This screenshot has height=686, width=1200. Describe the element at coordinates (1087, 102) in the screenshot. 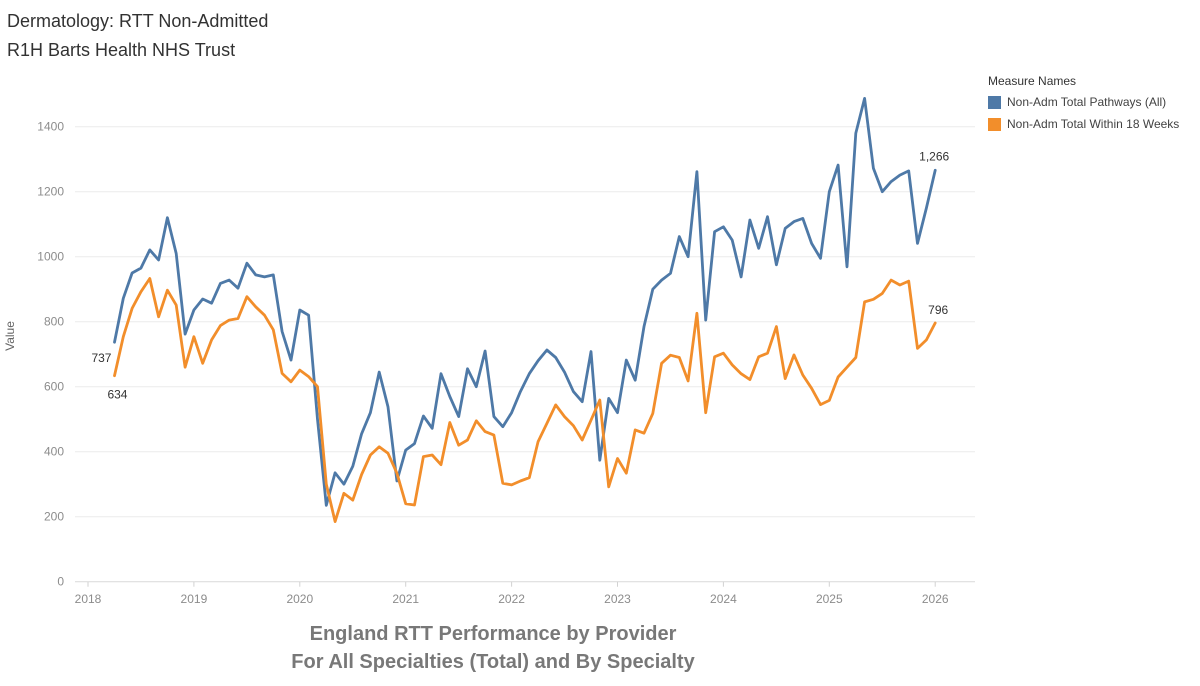

I see `legend-item-label: Non-Adm Total Pathways (All)` at that location.